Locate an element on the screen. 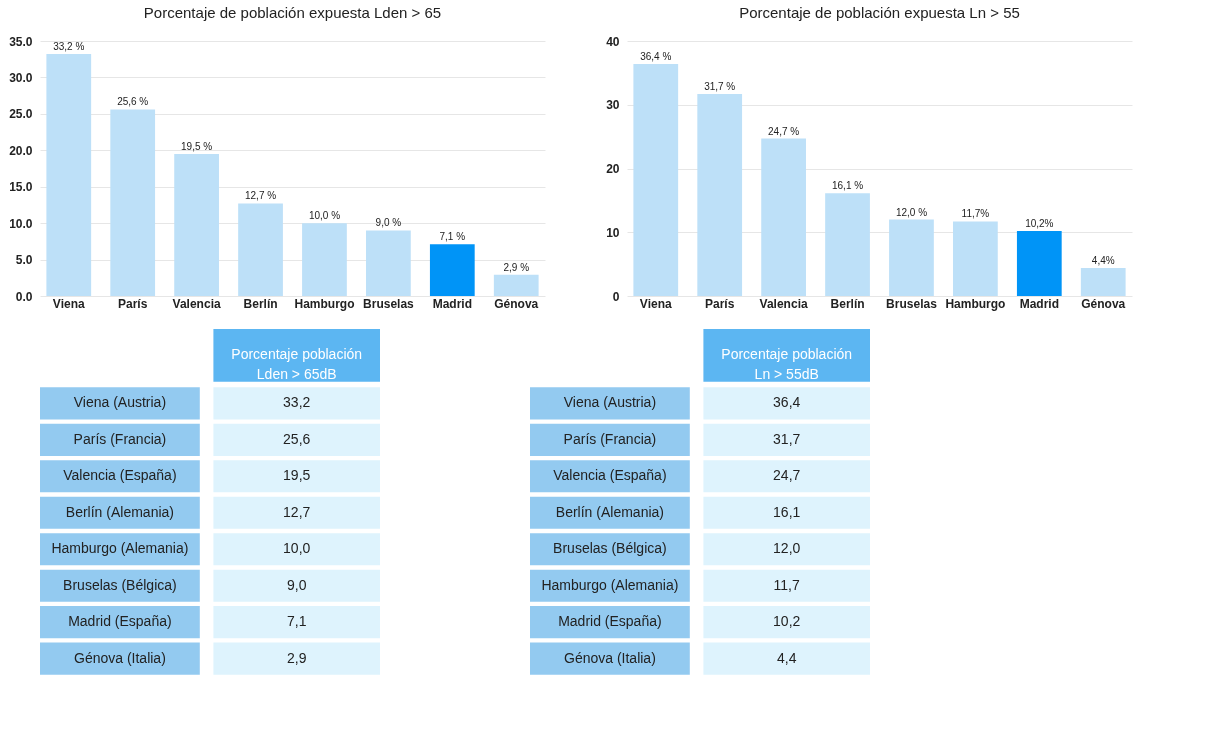 The height and width of the screenshot is (747, 1218). data-label: 4,4% is located at coordinates (1103, 260).